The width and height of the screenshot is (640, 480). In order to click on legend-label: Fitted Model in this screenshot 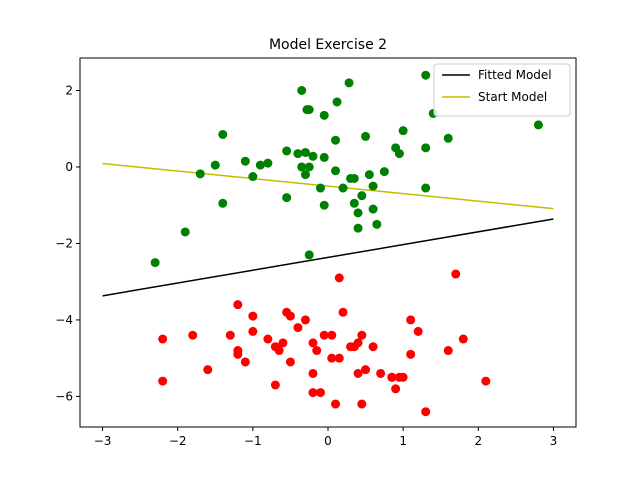, I will do `click(515, 75)`.